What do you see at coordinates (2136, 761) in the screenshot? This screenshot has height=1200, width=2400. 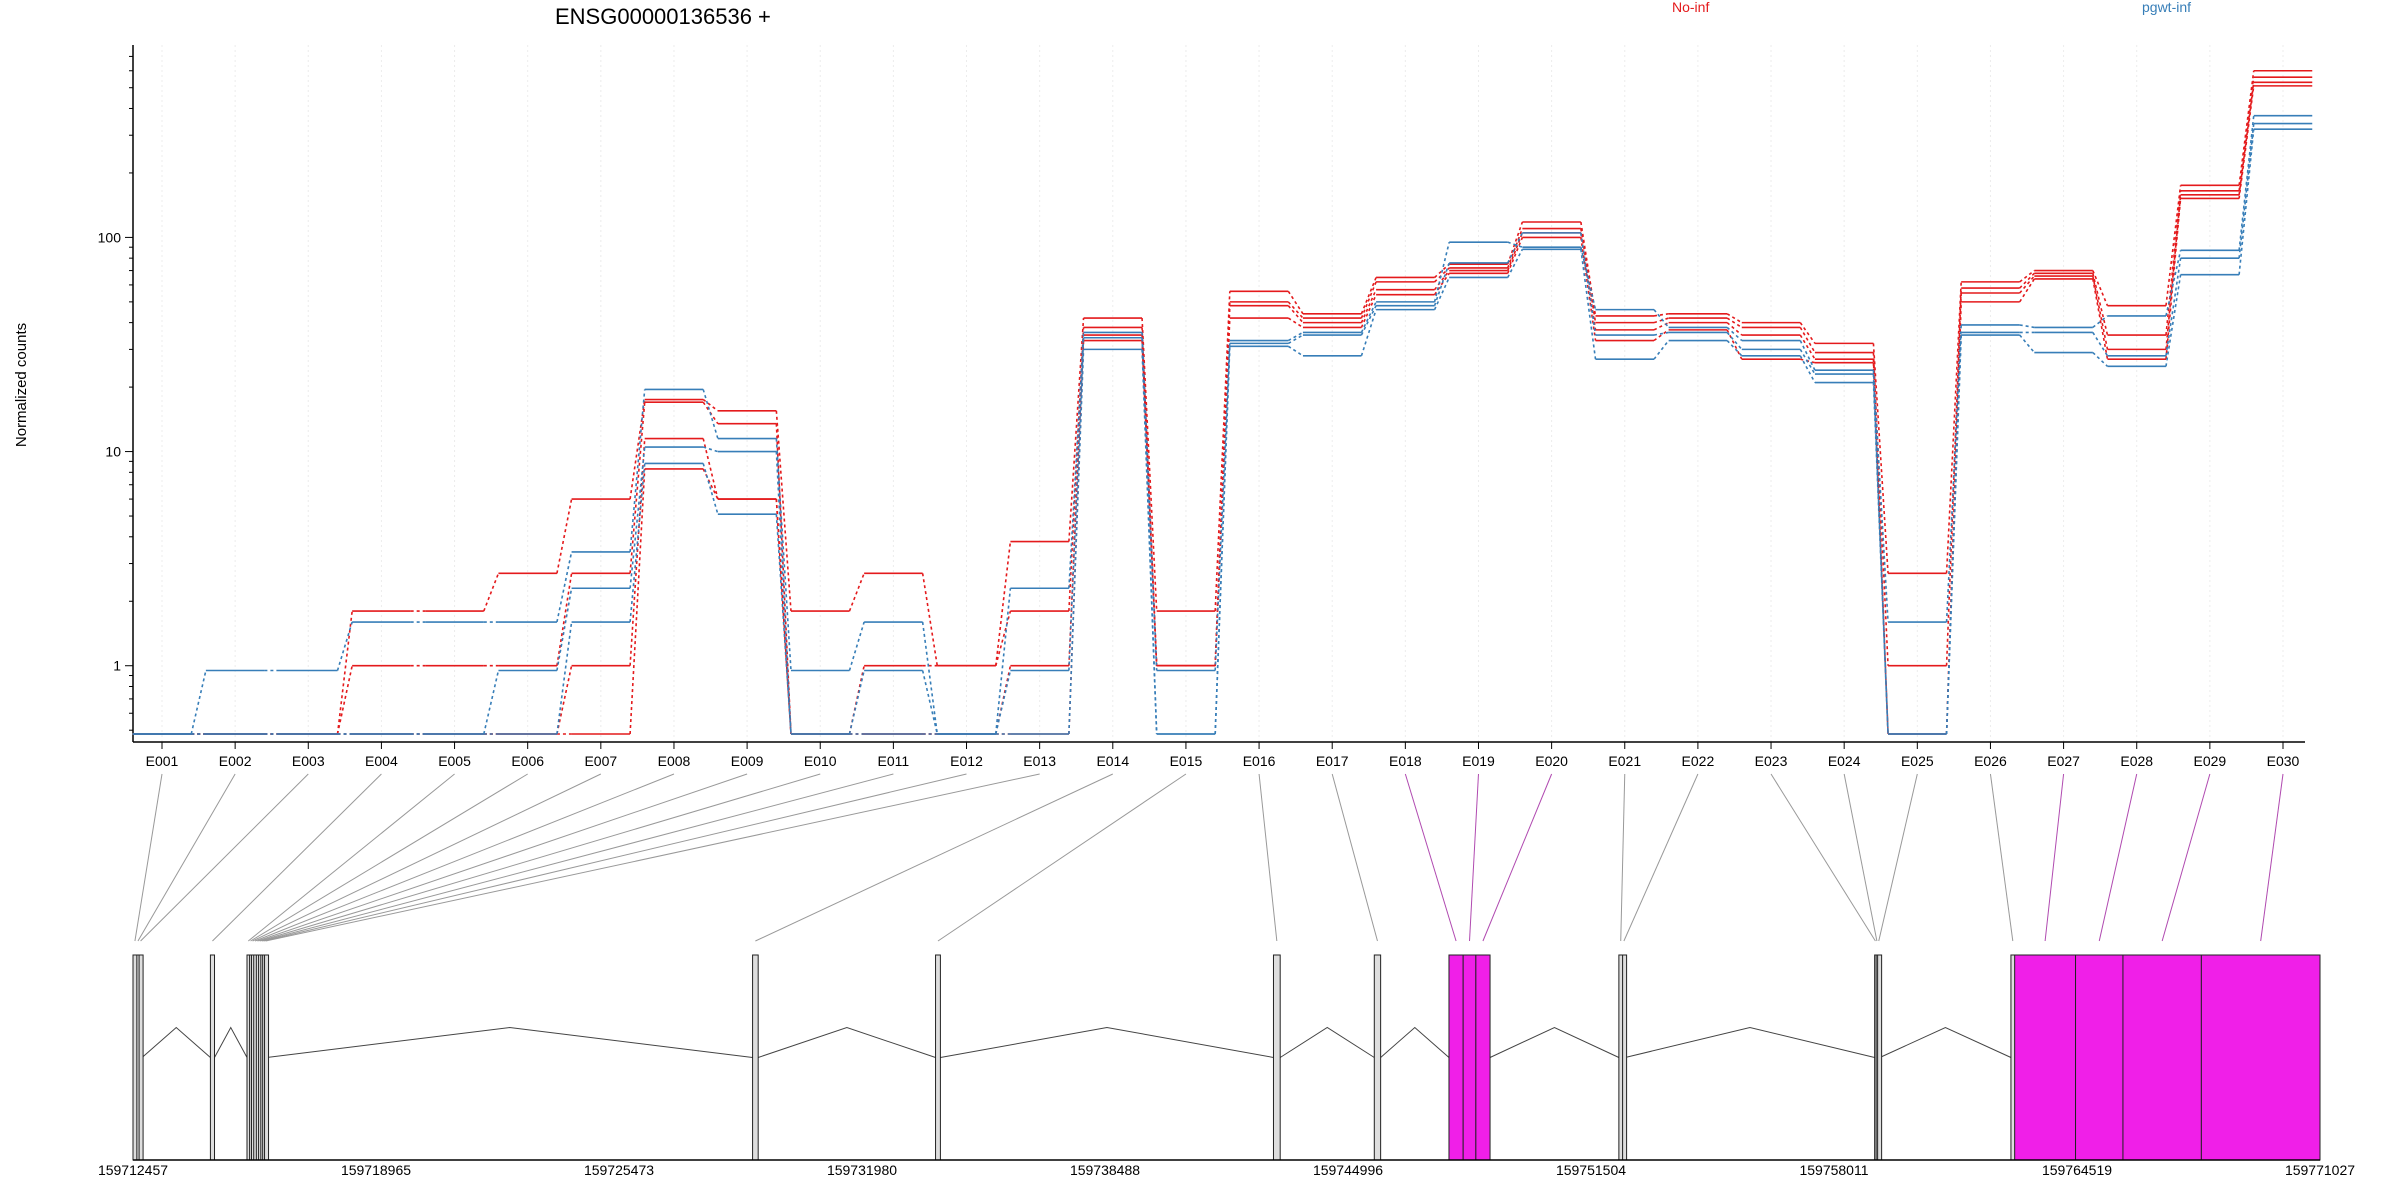 I see `x-tick-label-e028: E028` at bounding box center [2136, 761].